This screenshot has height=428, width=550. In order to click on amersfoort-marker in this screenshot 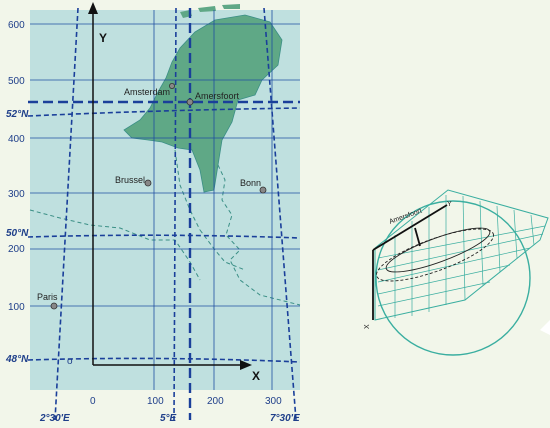, I will do `click(190, 102)`.